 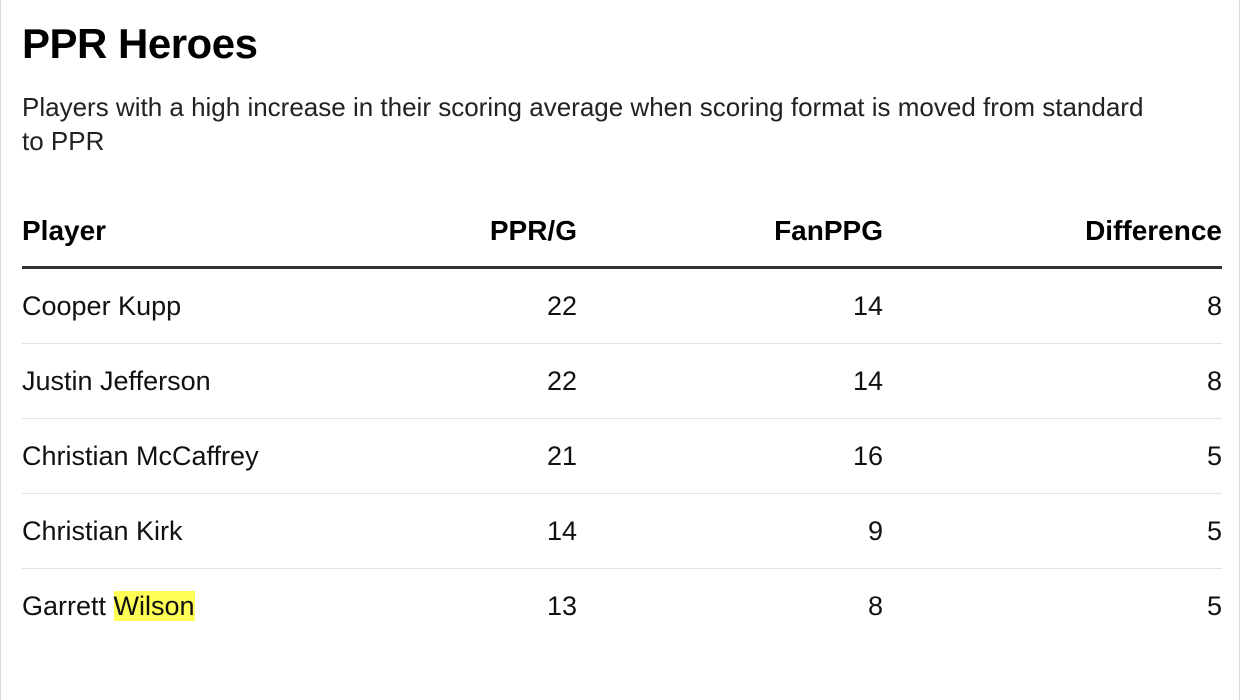 I want to click on cell-ppr-g: 13, so click(x=561, y=605).